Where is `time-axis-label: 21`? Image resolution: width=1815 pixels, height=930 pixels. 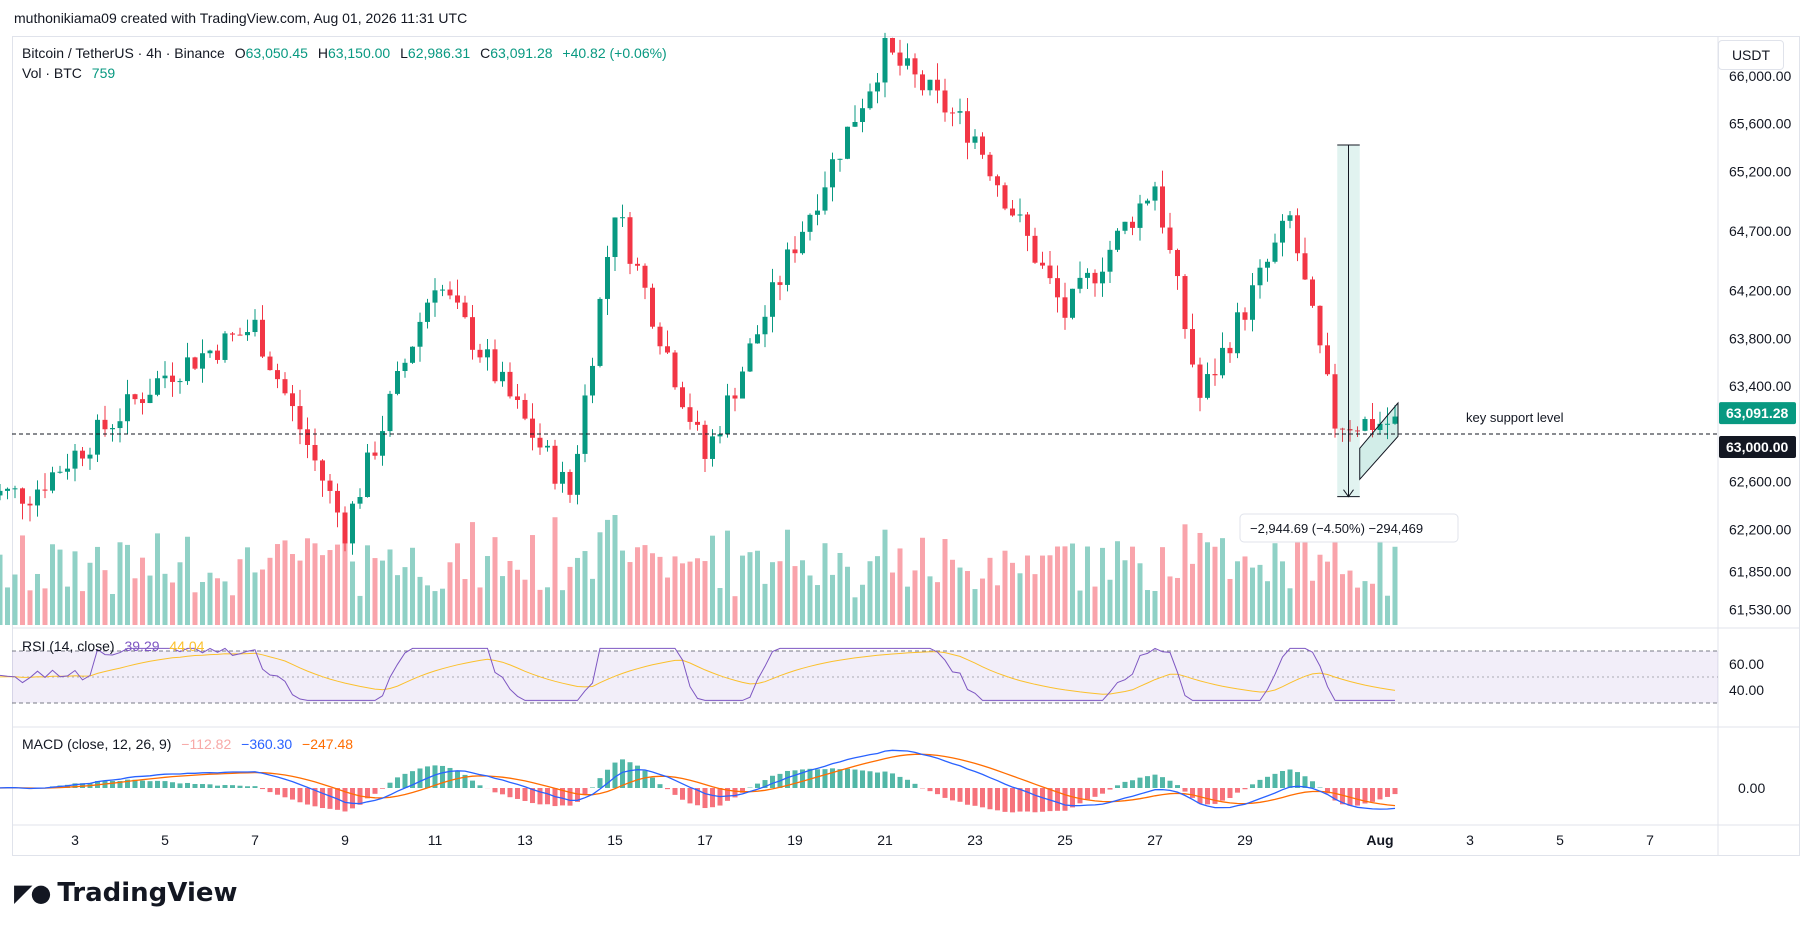 time-axis-label: 21 is located at coordinates (885, 840).